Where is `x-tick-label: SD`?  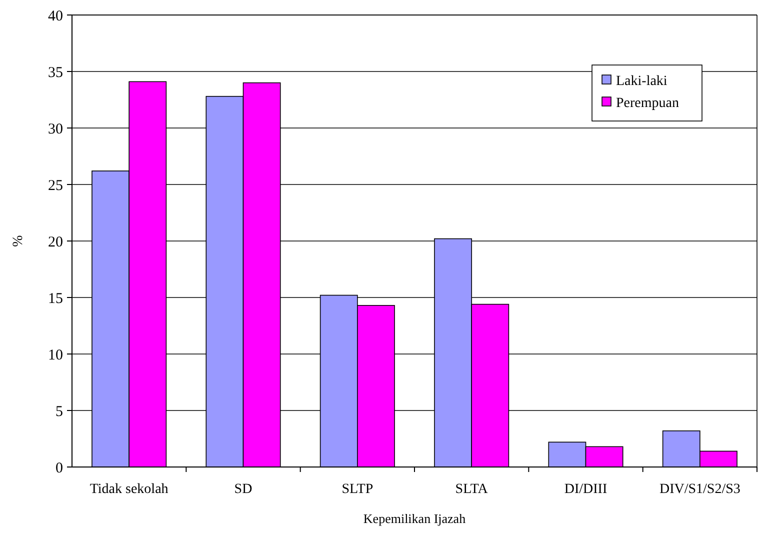
x-tick-label: SD is located at coordinates (243, 489).